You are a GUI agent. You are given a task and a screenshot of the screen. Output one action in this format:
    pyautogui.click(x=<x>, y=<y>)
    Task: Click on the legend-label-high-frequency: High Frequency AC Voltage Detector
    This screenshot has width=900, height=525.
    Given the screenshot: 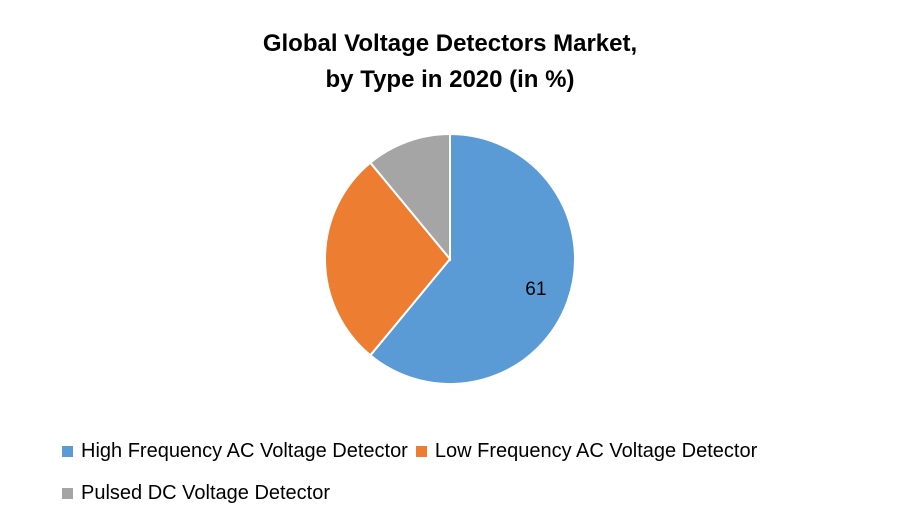 What is the action you would take?
    pyautogui.click(x=244, y=450)
    